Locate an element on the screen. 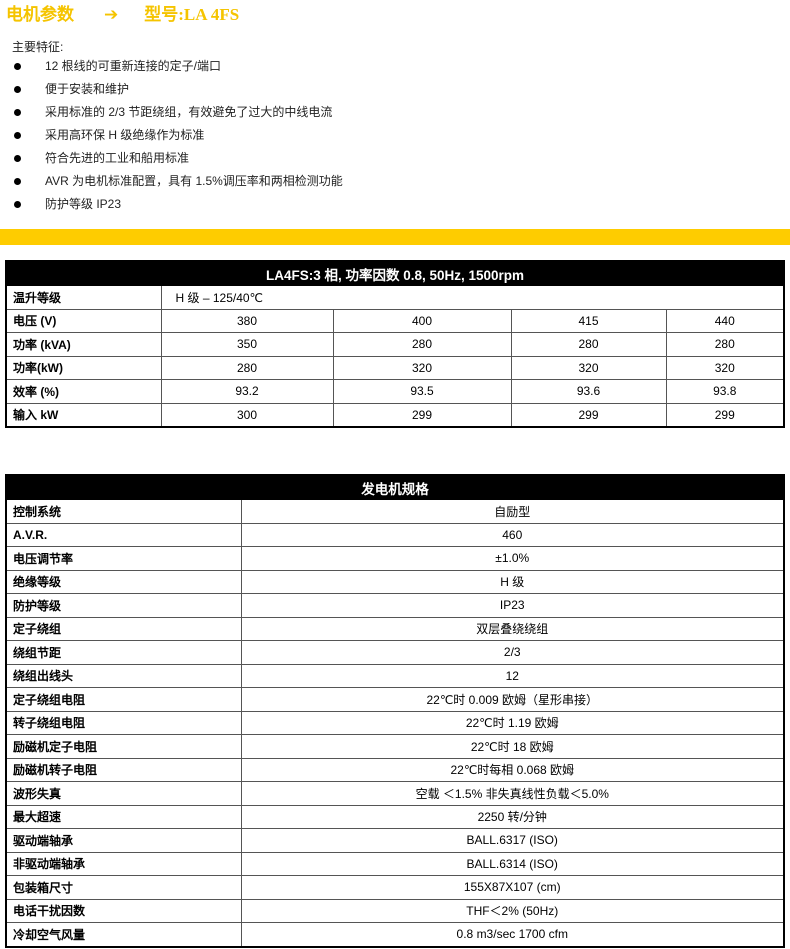 The height and width of the screenshot is (949, 790). table-row: 绕组出线头 12 is located at coordinates (395, 675).